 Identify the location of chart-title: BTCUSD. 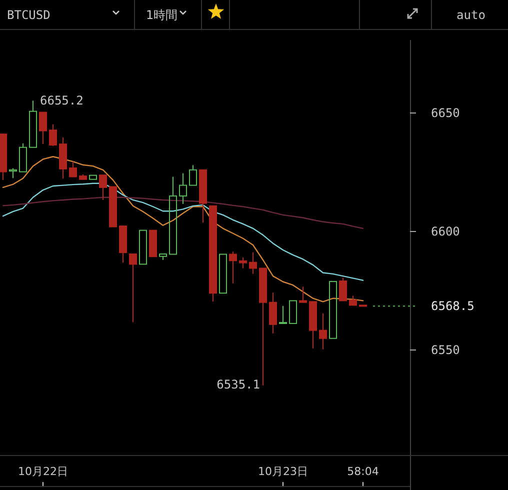
(28, 15).